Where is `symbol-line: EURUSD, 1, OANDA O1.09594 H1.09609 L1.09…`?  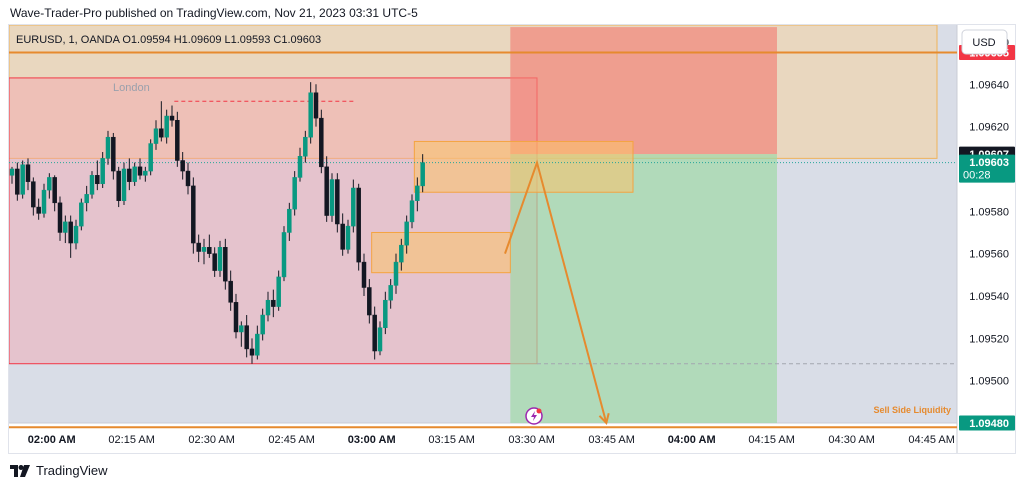
symbol-line: EURUSD, 1, OANDA O1.09594 H1.09609 L1.09… is located at coordinates (168, 40).